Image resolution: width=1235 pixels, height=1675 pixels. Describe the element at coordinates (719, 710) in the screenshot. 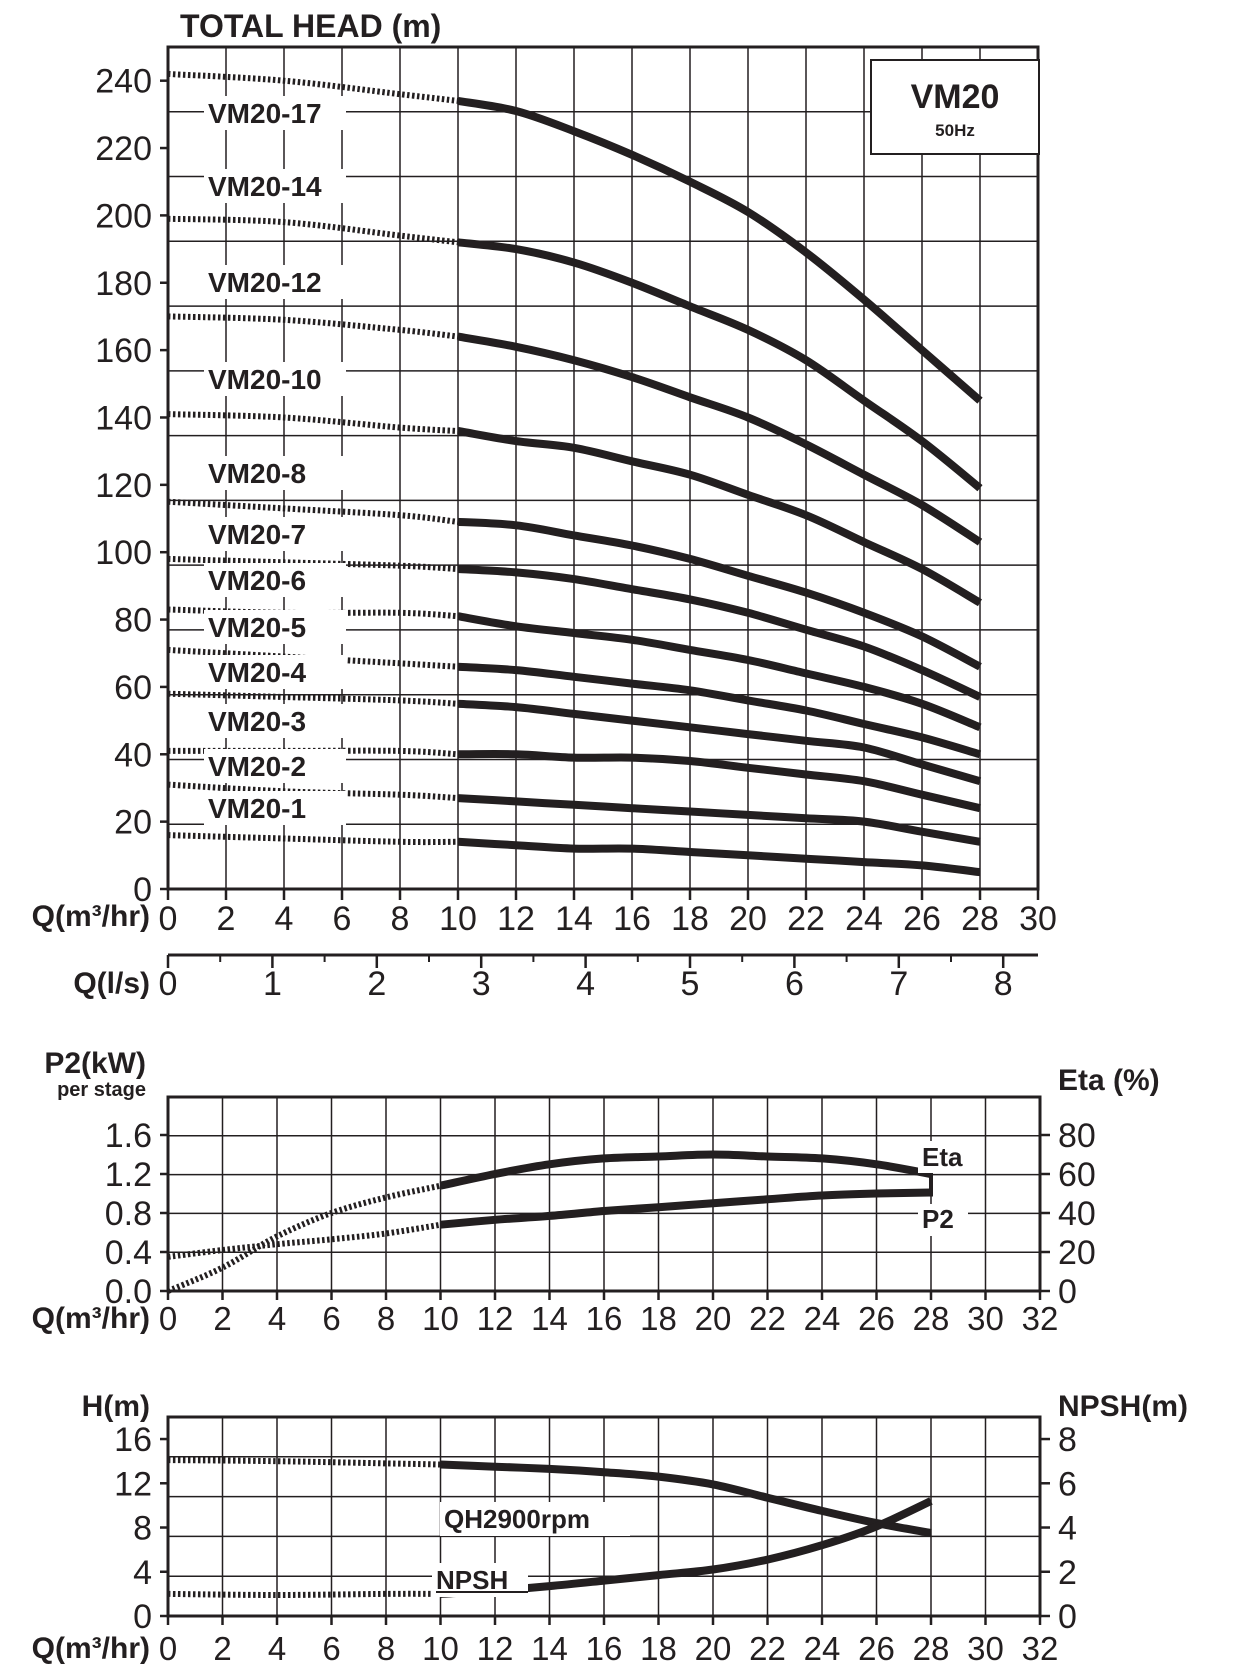

I see `head-curve-vm20-5-solid` at that location.